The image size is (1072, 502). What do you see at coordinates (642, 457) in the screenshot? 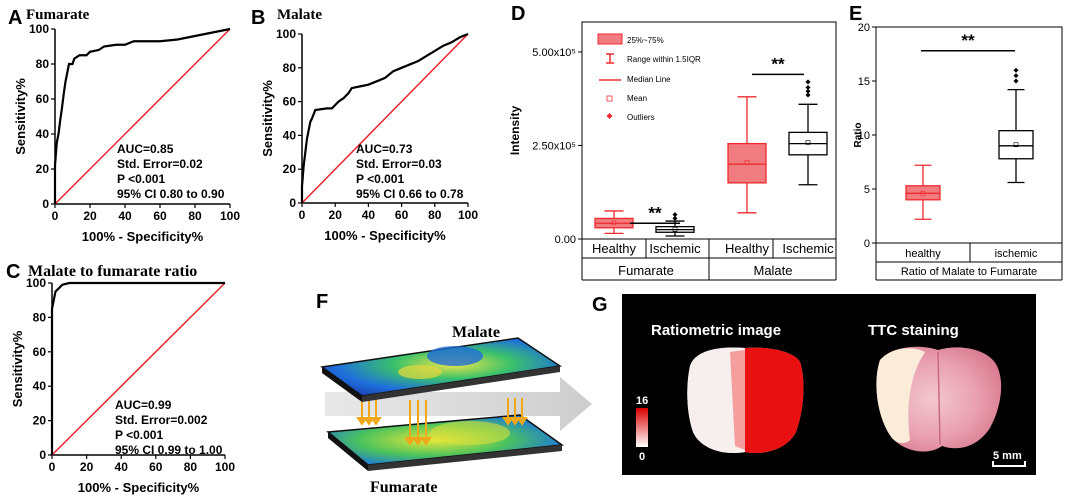
I see `scale-min-label: 0` at bounding box center [642, 457].